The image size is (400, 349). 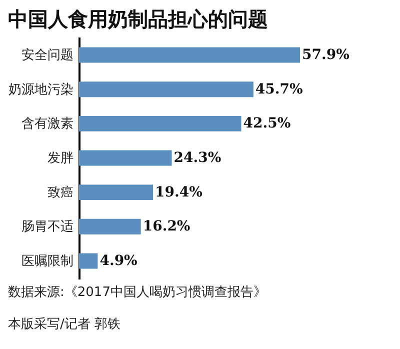 What do you see at coordinates (61, 158) in the screenshot?
I see `y-tick-label: 发胖` at bounding box center [61, 158].